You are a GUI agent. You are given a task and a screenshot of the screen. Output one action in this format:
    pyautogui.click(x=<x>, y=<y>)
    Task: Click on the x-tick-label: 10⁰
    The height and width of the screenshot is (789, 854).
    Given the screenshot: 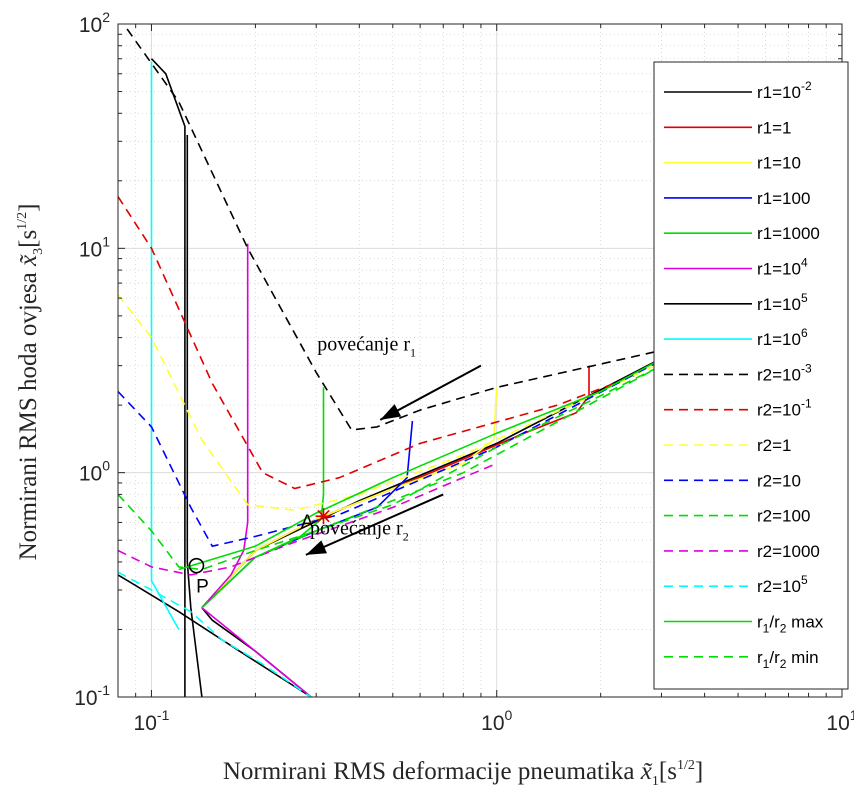 What is the action you would take?
    pyautogui.click(x=496, y=721)
    